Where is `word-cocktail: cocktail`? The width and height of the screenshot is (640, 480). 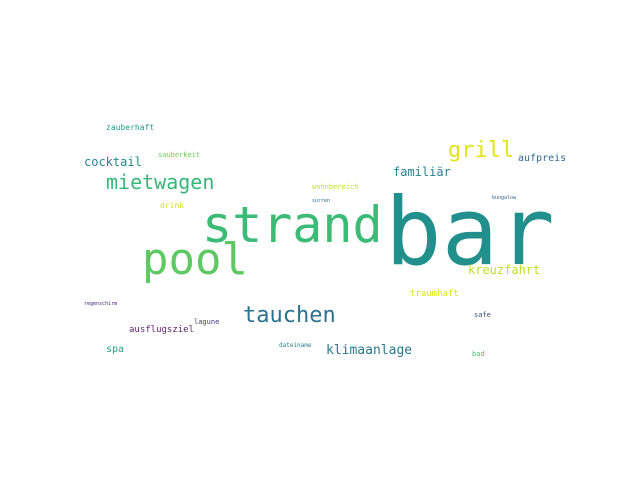
word-cocktail: cocktail is located at coordinates (113, 162).